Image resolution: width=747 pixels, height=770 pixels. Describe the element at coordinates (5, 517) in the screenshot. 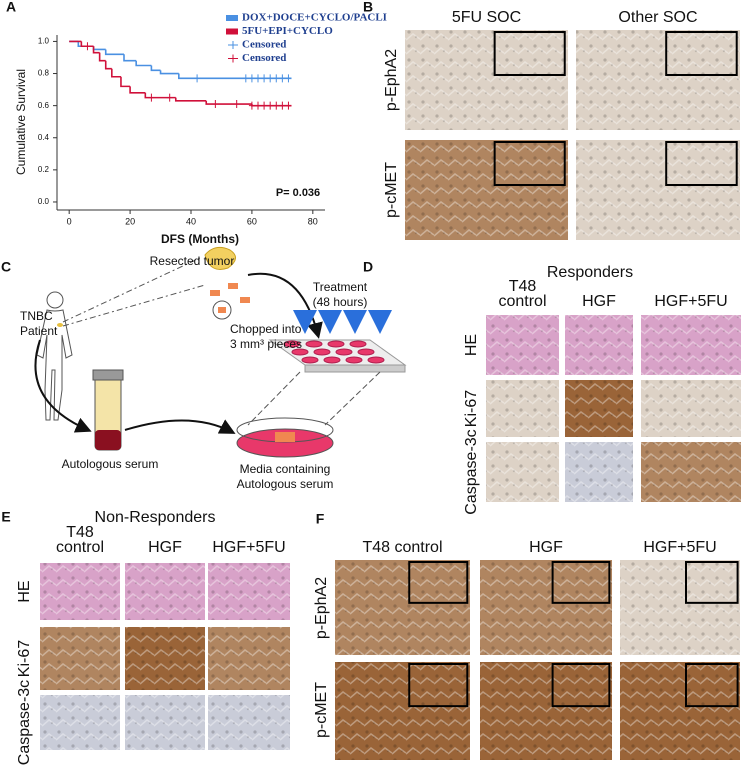

I see `label: E` at that location.